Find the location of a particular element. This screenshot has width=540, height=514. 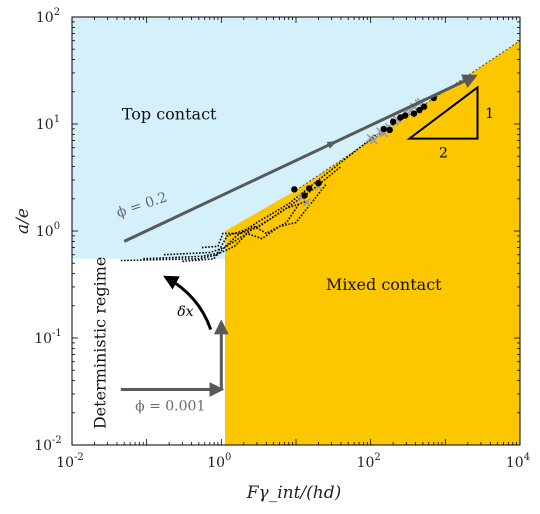

slope-triangle-outline is located at coordinates (442, 112).